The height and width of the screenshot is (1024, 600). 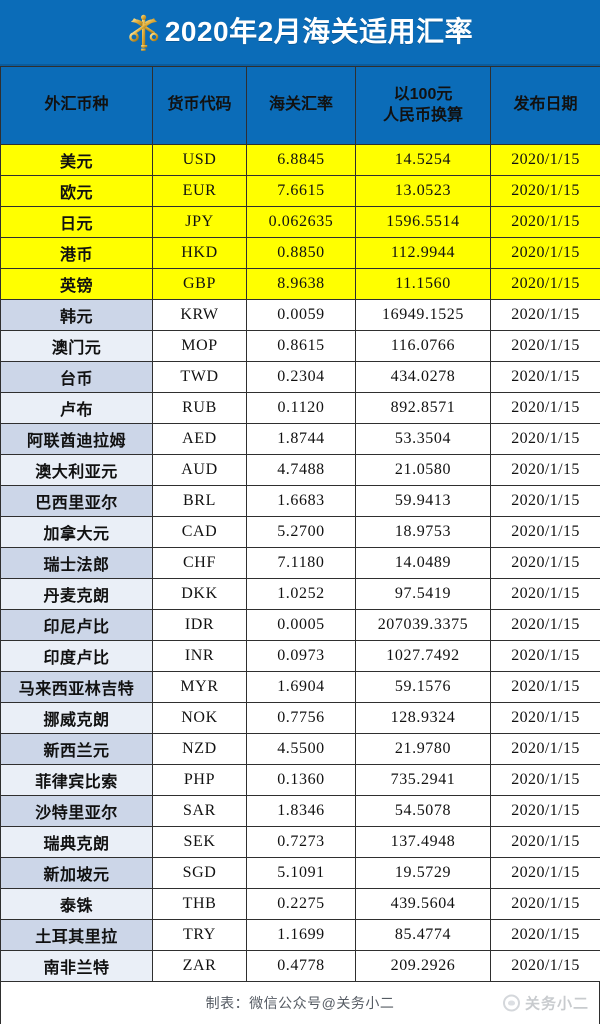 I want to click on cell-per-100-cny: 1027.7492, so click(x=423, y=656).